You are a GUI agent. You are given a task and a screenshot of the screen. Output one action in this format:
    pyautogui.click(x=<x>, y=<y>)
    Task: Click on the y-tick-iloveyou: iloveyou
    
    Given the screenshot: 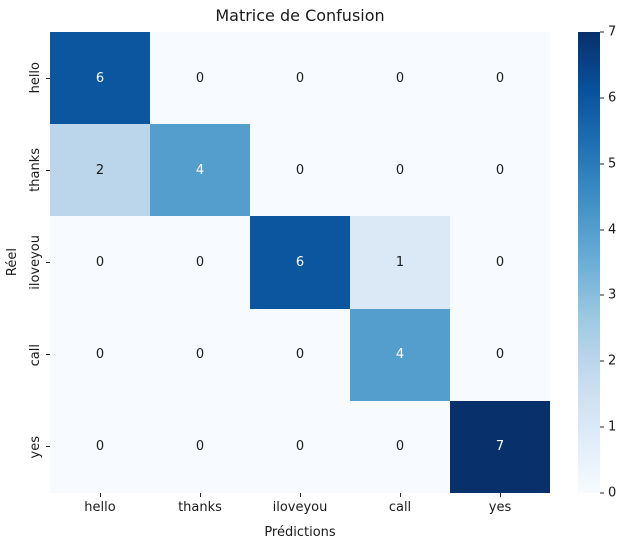 What is the action you would take?
    pyautogui.click(x=37, y=262)
    